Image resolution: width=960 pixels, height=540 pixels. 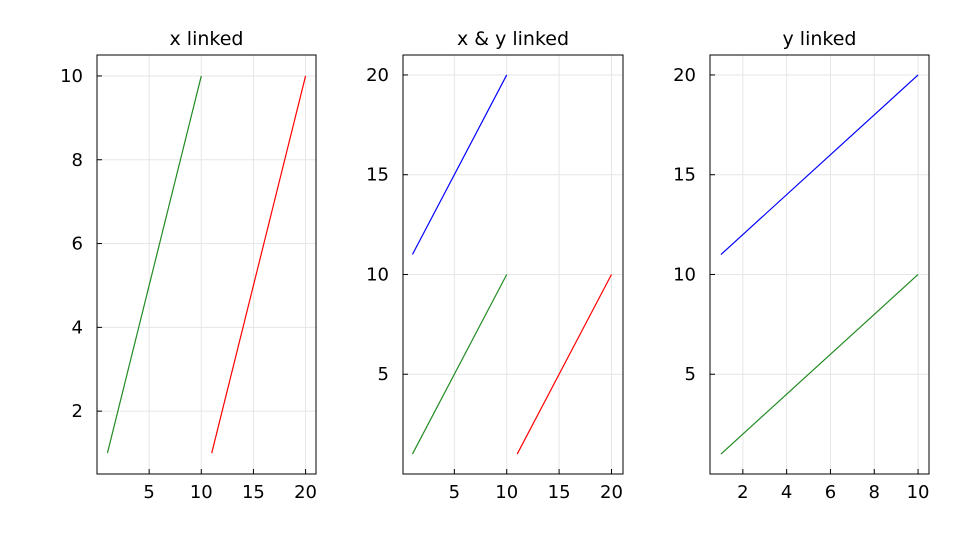 What do you see at coordinates (820, 39) in the screenshot?
I see `chart-title: y linked` at bounding box center [820, 39].